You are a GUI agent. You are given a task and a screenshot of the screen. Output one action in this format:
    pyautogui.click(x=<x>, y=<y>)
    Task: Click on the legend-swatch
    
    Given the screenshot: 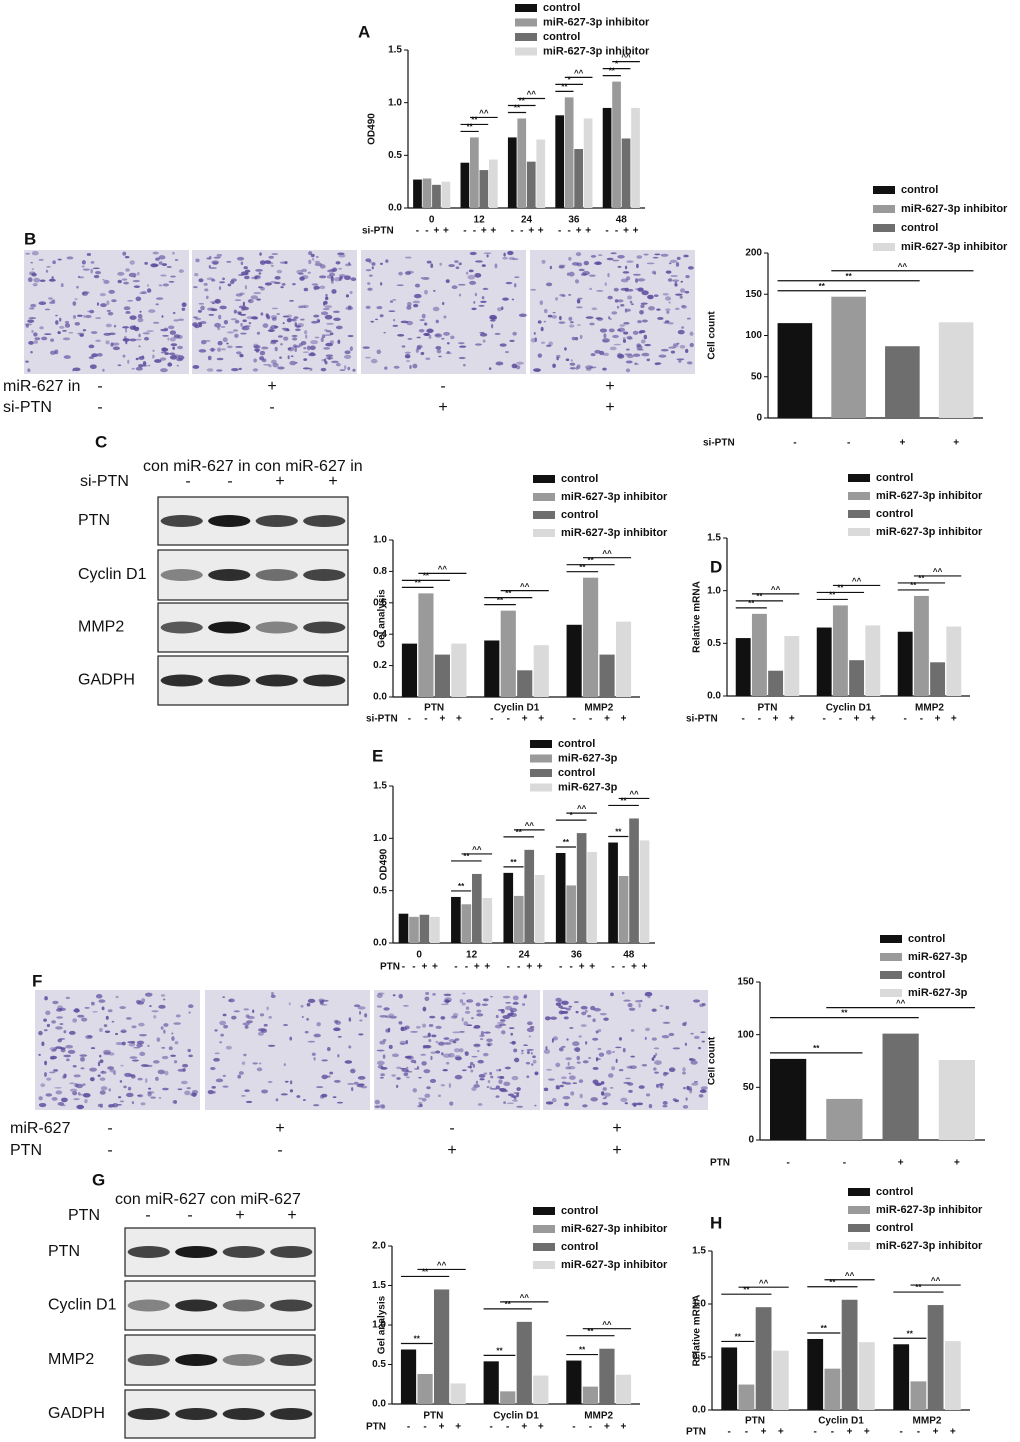 What is the action you would take?
    pyautogui.click(x=541, y=744)
    